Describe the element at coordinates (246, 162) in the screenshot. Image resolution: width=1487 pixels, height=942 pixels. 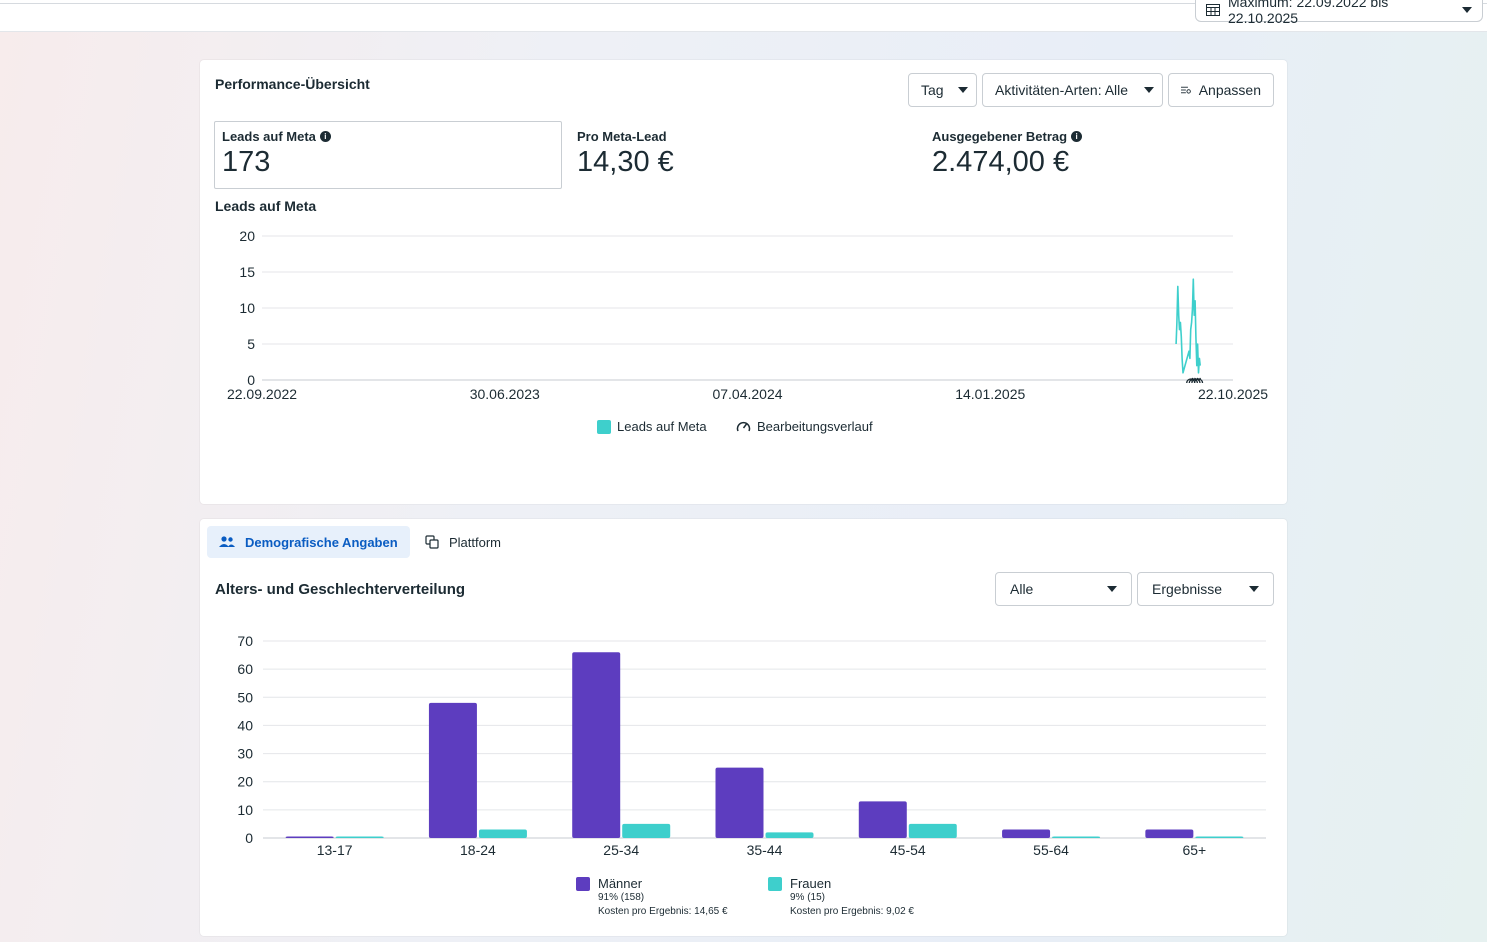
I see `metric-leads-value: 173` at that location.